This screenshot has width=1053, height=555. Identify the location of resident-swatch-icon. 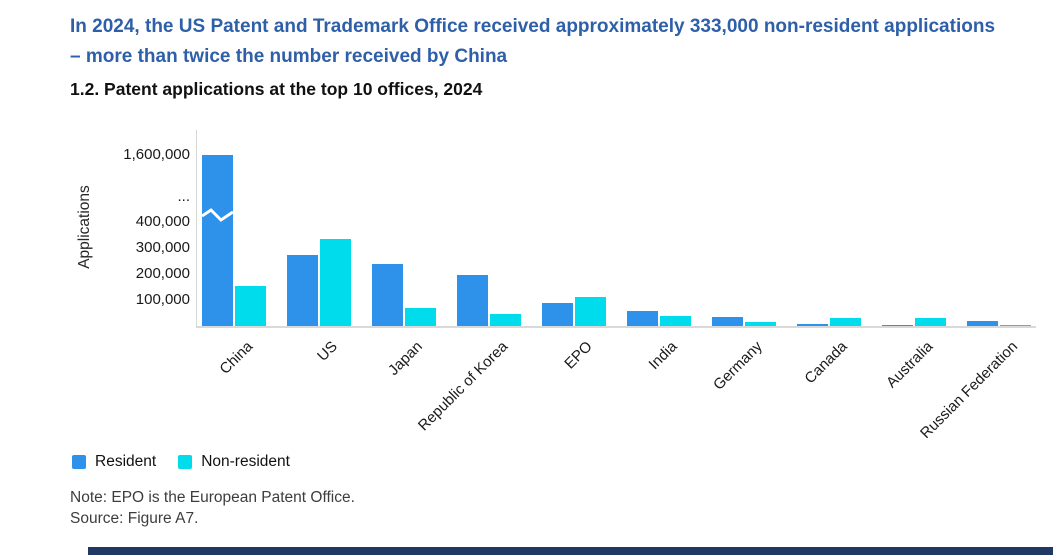
(79, 462).